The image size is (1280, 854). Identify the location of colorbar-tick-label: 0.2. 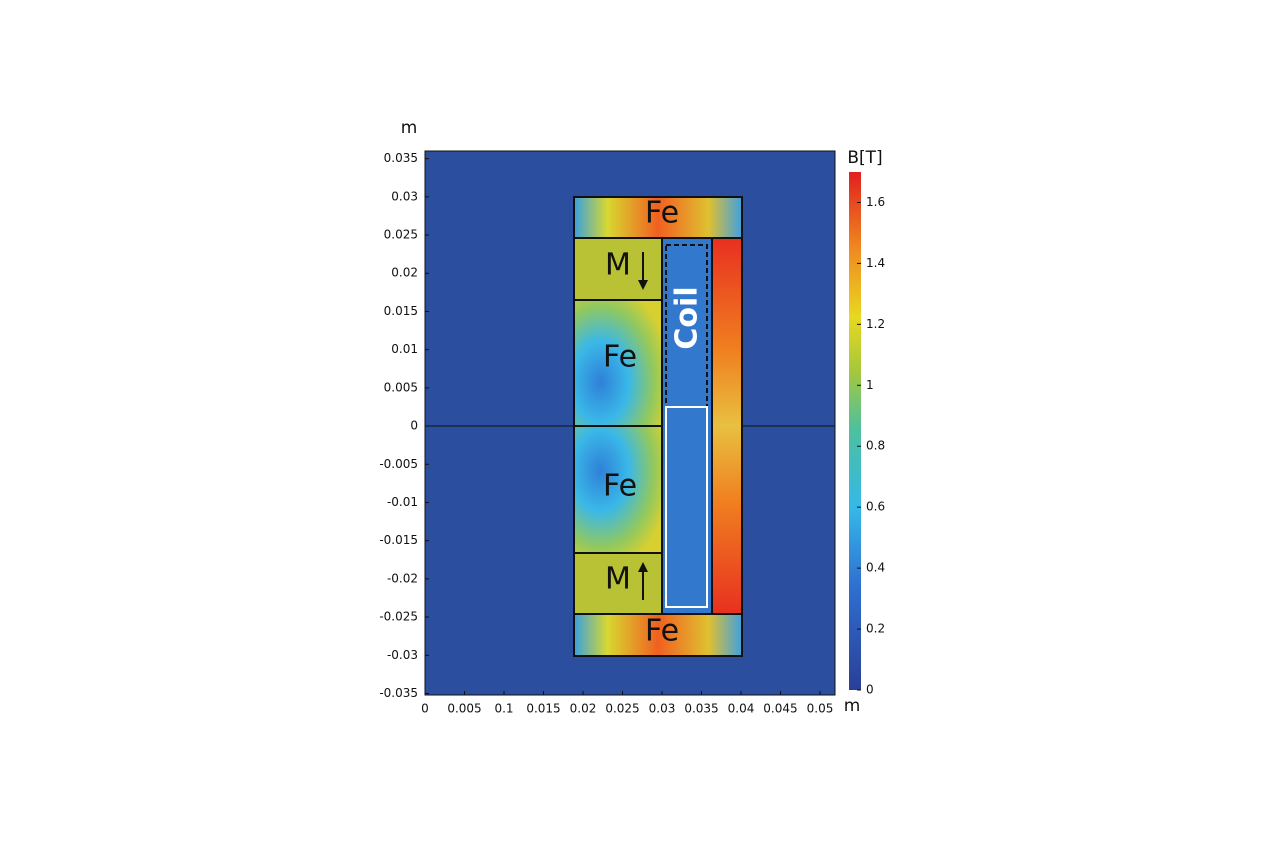
(875, 629).